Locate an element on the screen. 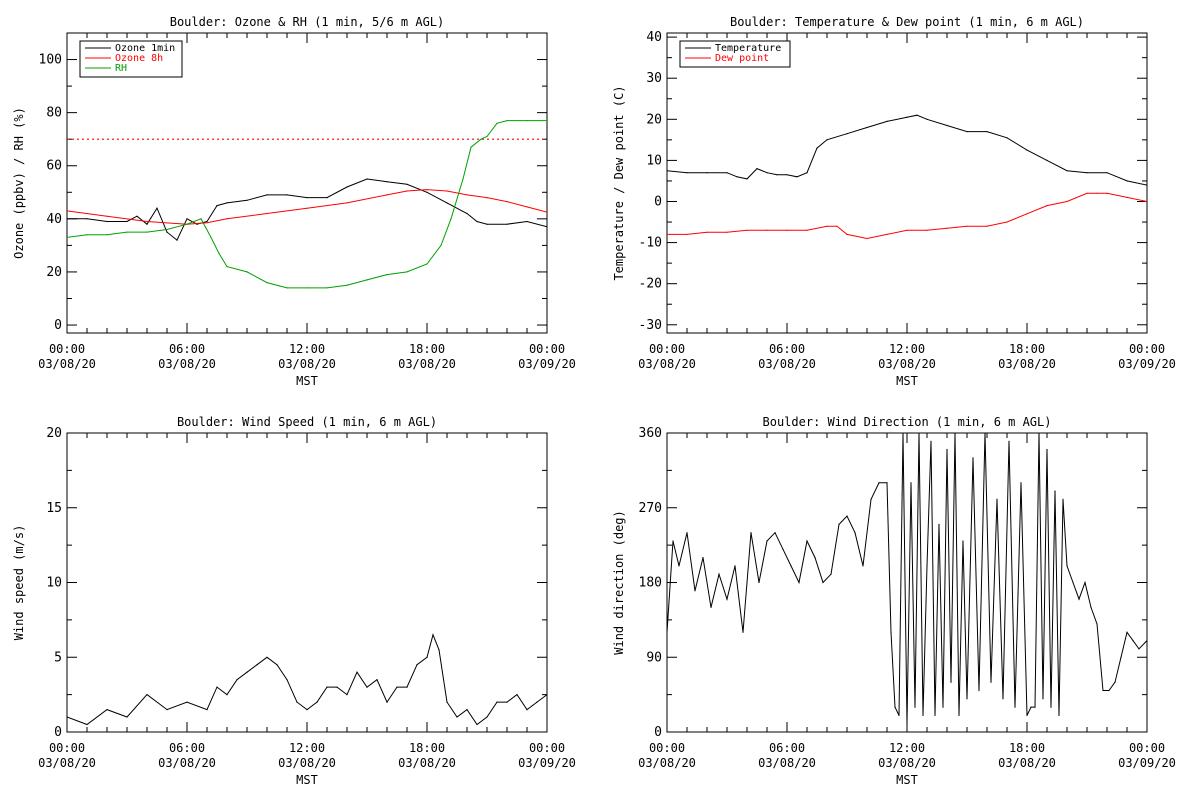 This screenshot has height=800, width=1200. series-line-temperature is located at coordinates (907, 150).